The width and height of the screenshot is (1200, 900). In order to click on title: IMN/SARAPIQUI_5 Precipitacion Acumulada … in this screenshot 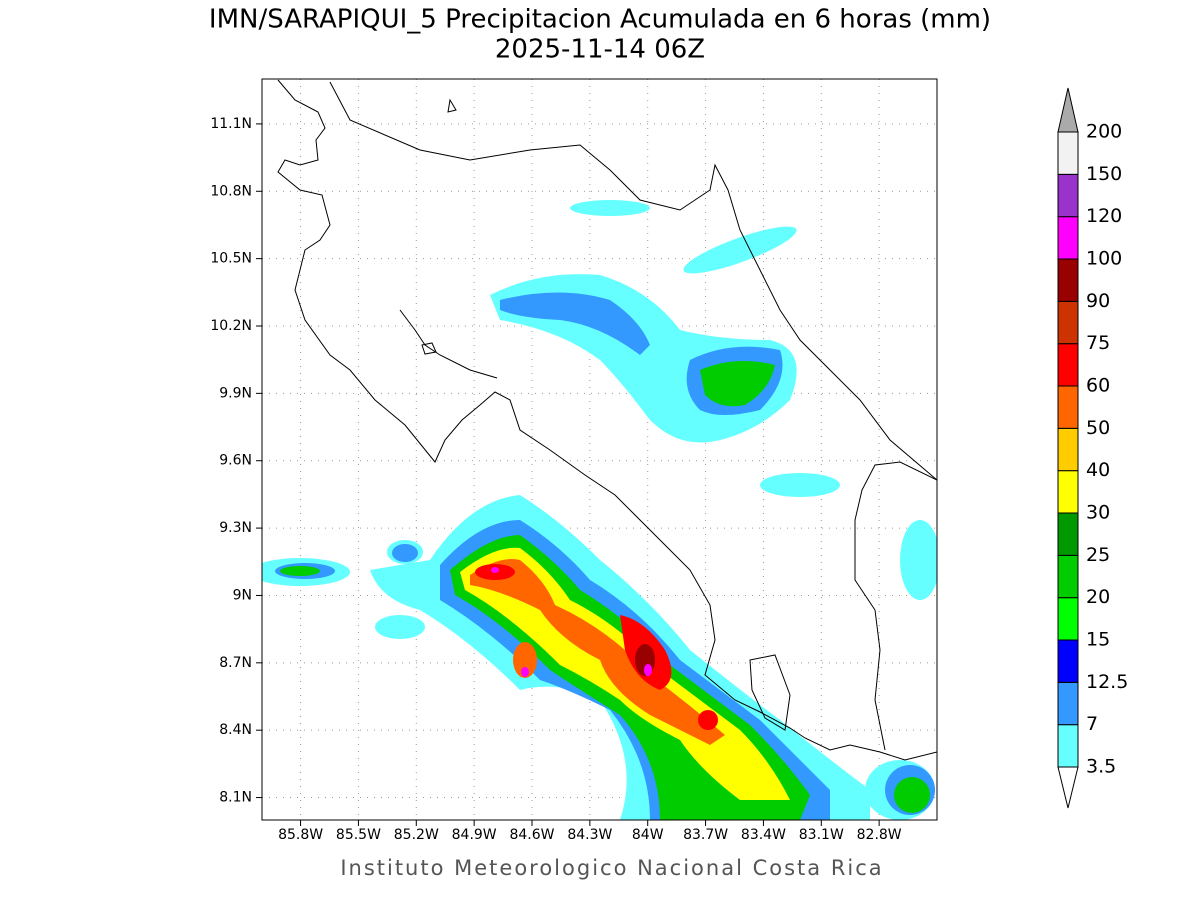, I will do `click(600, 20)`.